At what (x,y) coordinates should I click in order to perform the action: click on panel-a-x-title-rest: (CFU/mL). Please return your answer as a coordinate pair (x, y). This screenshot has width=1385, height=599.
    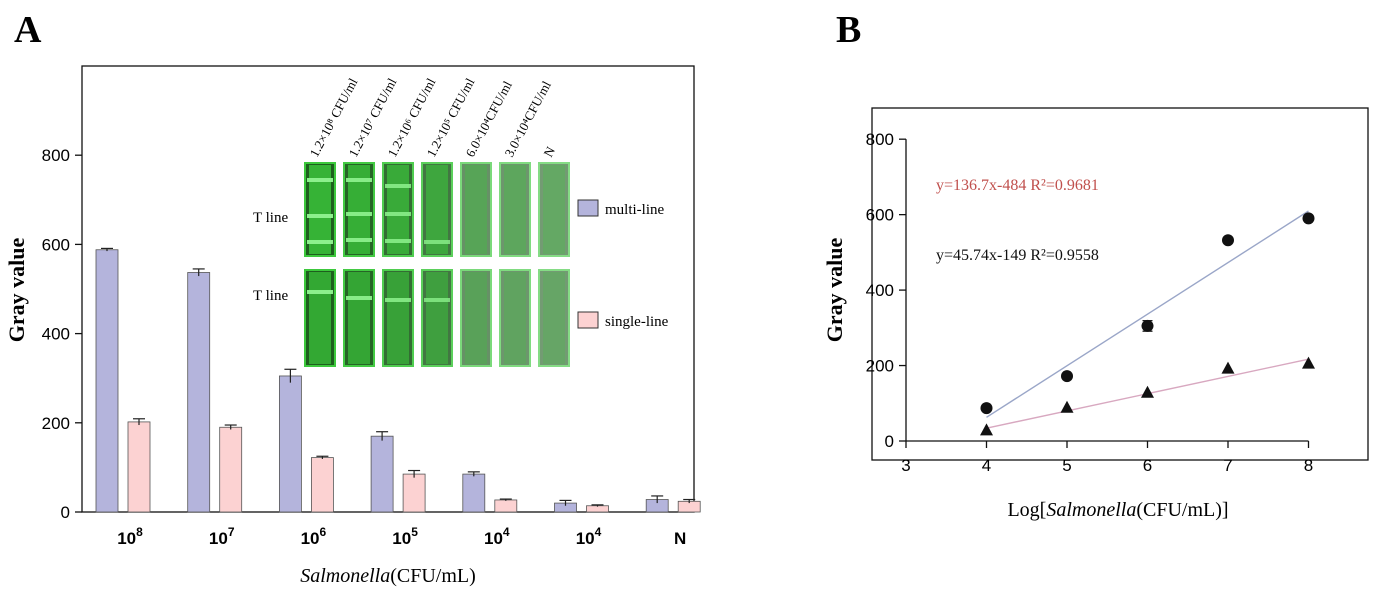
    Looking at the image, I should click on (433, 576).